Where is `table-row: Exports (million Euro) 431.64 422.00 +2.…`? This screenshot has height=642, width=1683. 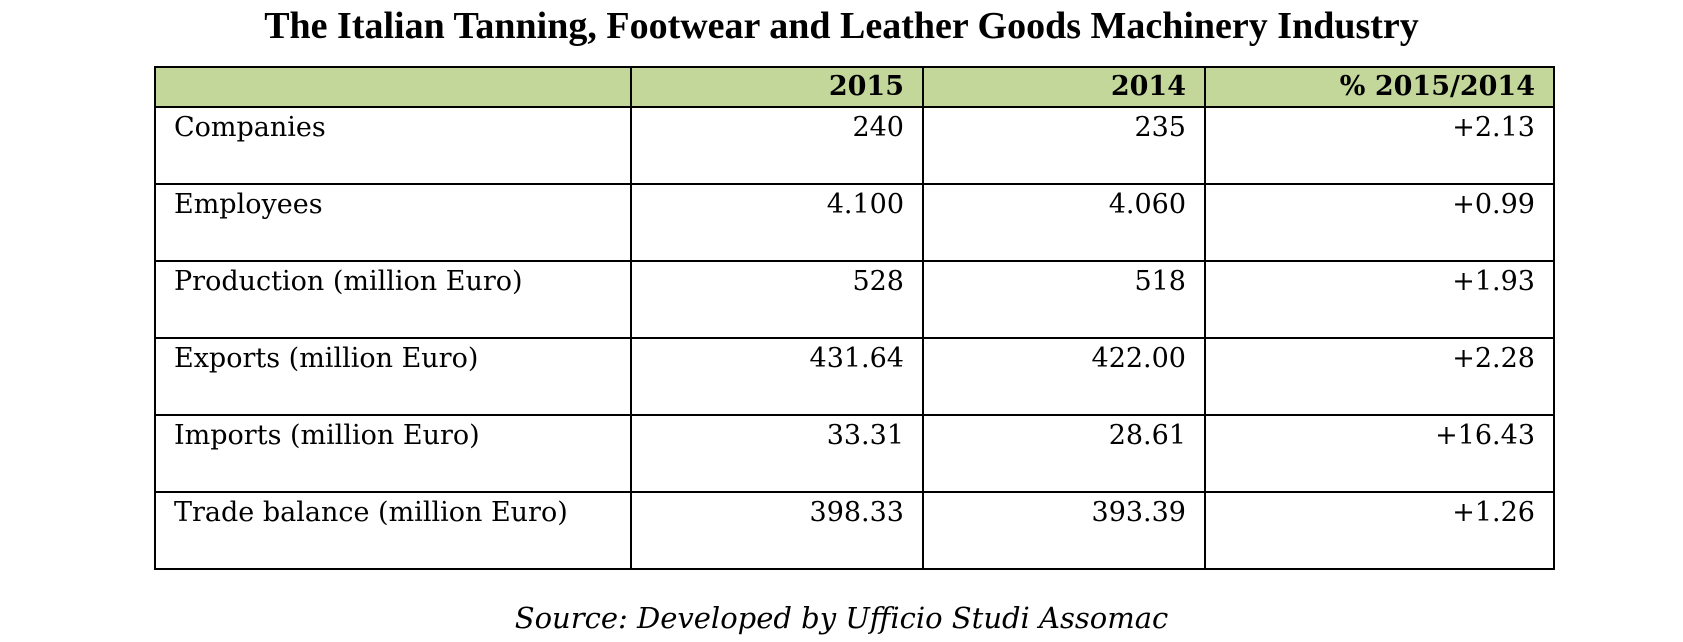
table-row: Exports (million Euro) 431.64 422.00 +2.… is located at coordinates (854, 376).